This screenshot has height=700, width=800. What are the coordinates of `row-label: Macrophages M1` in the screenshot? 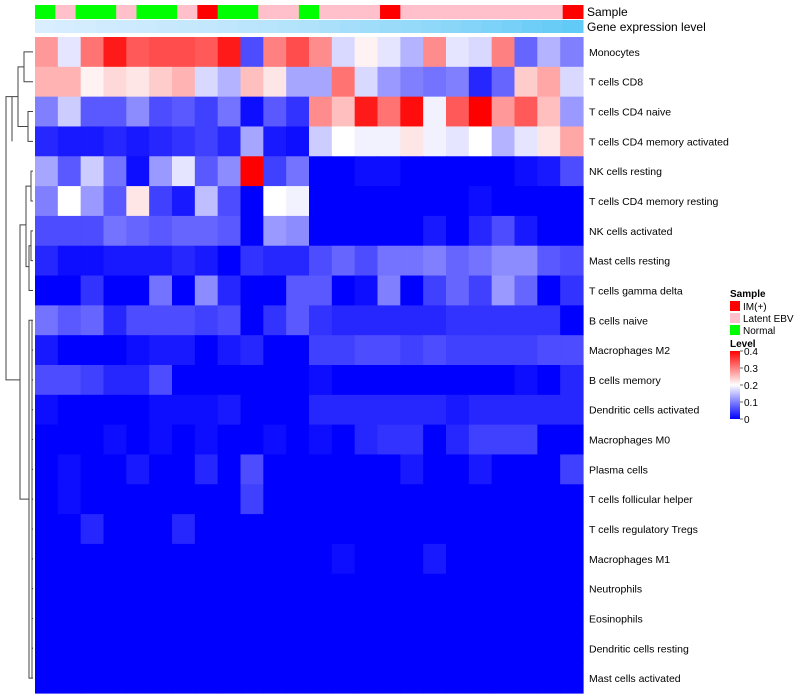 It's located at (629, 560).